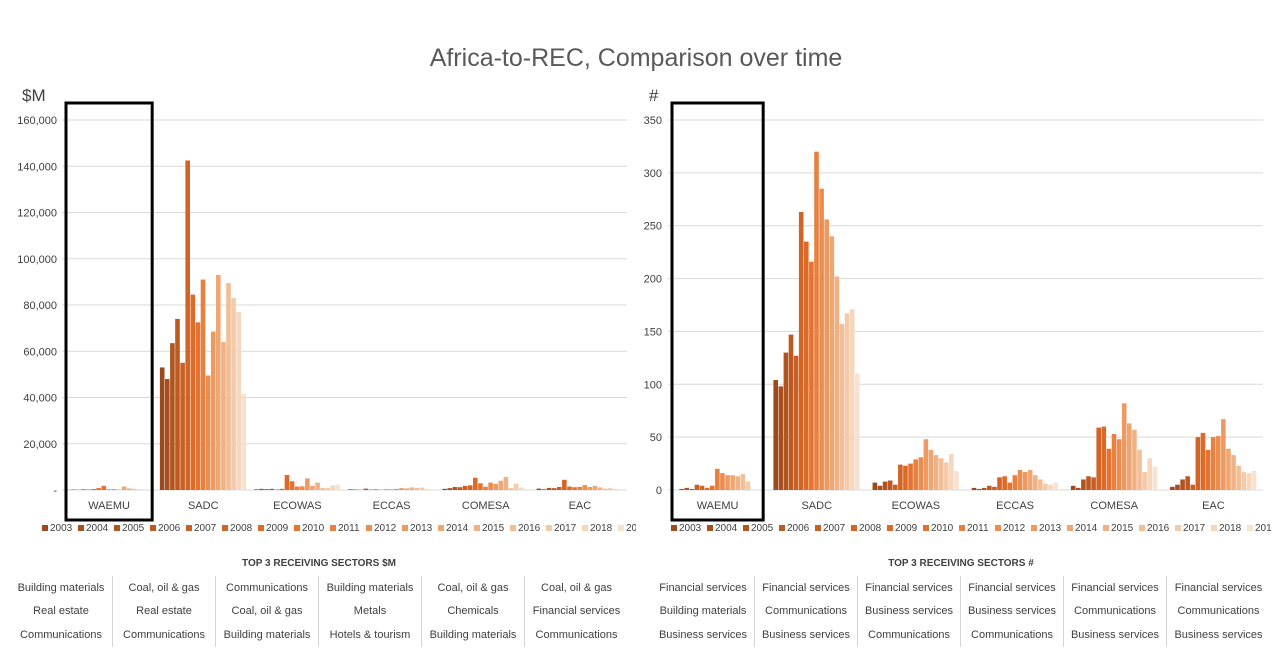 The image size is (1272, 660). I want to click on bar-eac-2009, so click(1203, 461).